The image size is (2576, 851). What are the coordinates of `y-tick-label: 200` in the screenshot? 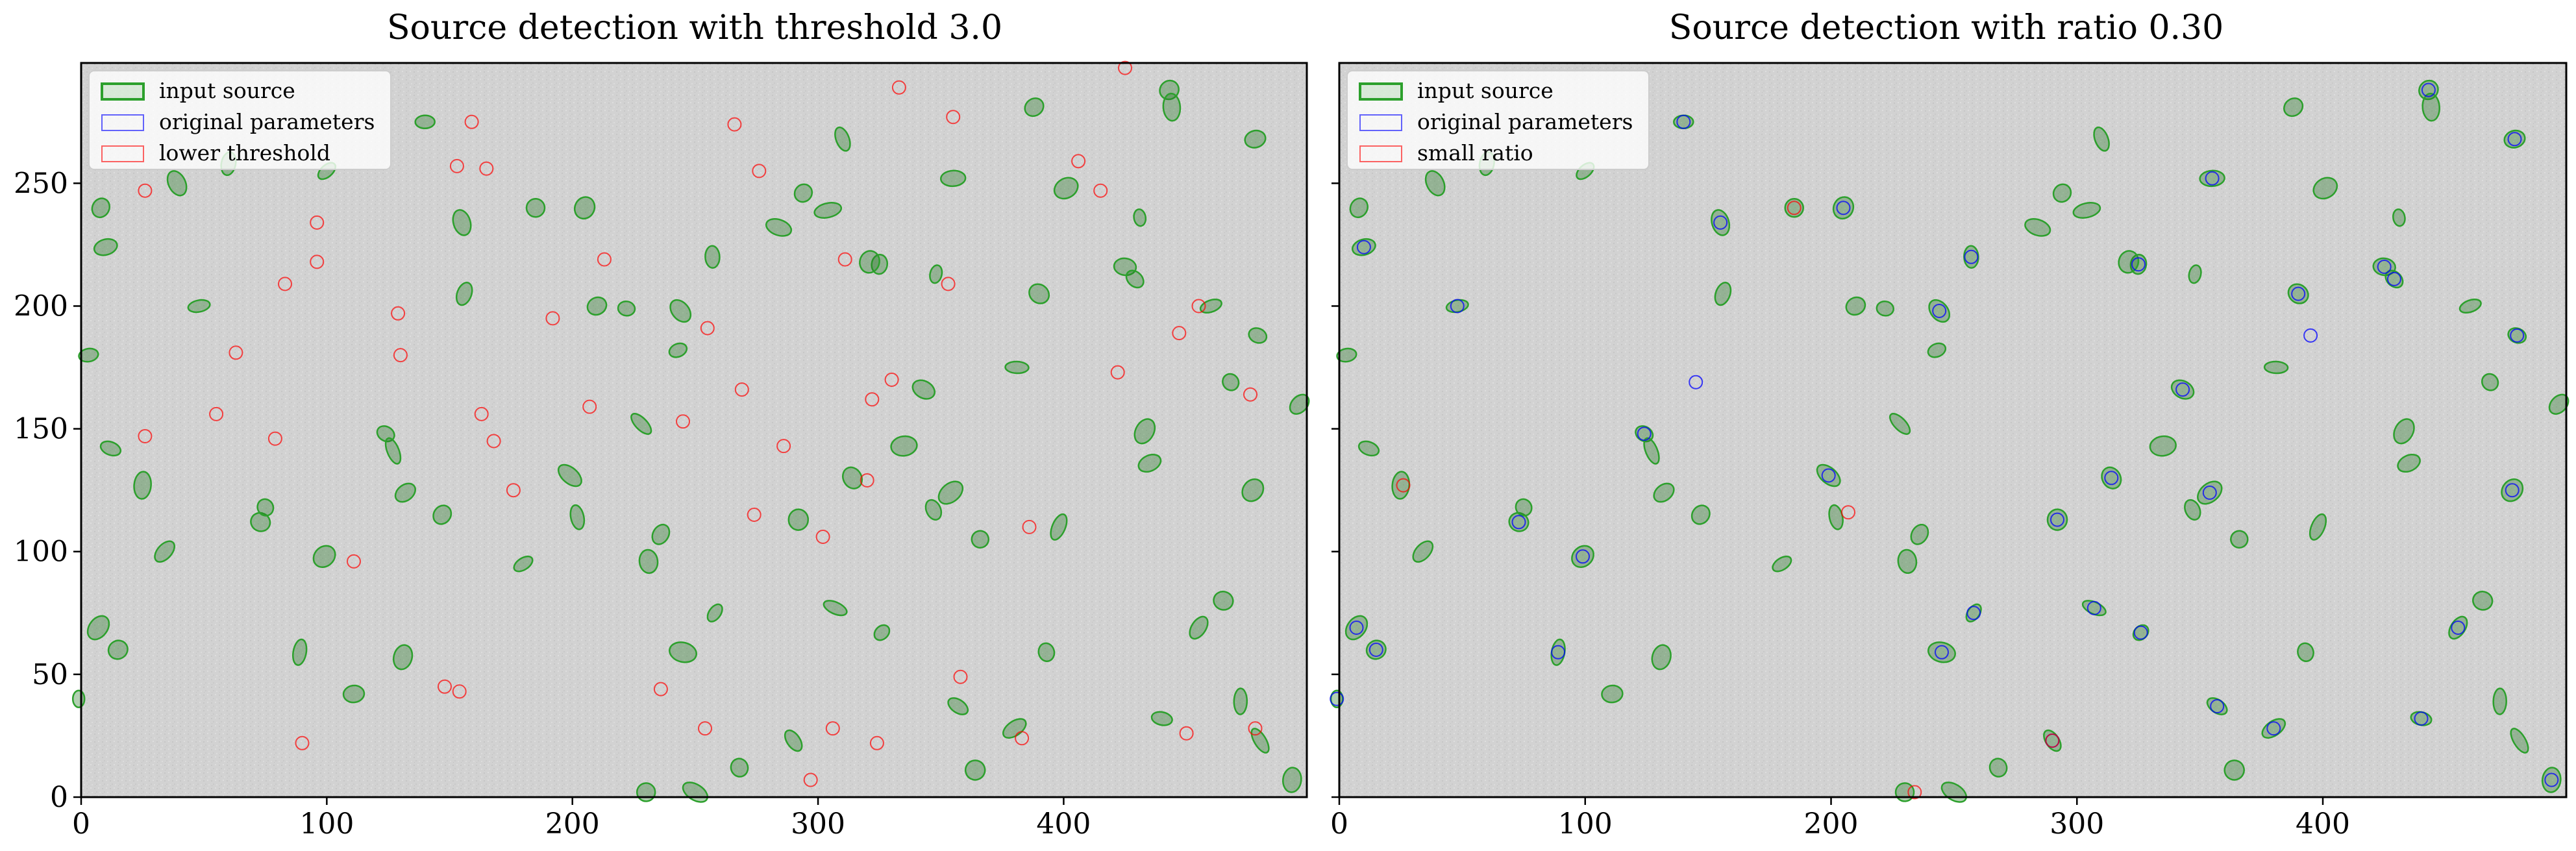 It's located at (41, 306).